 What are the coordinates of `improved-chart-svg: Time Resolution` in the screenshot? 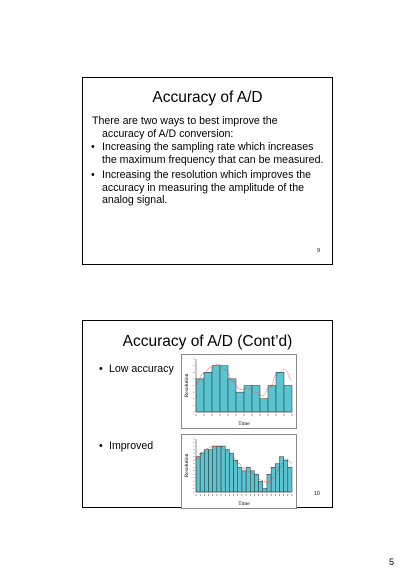 It's located at (238, 472).